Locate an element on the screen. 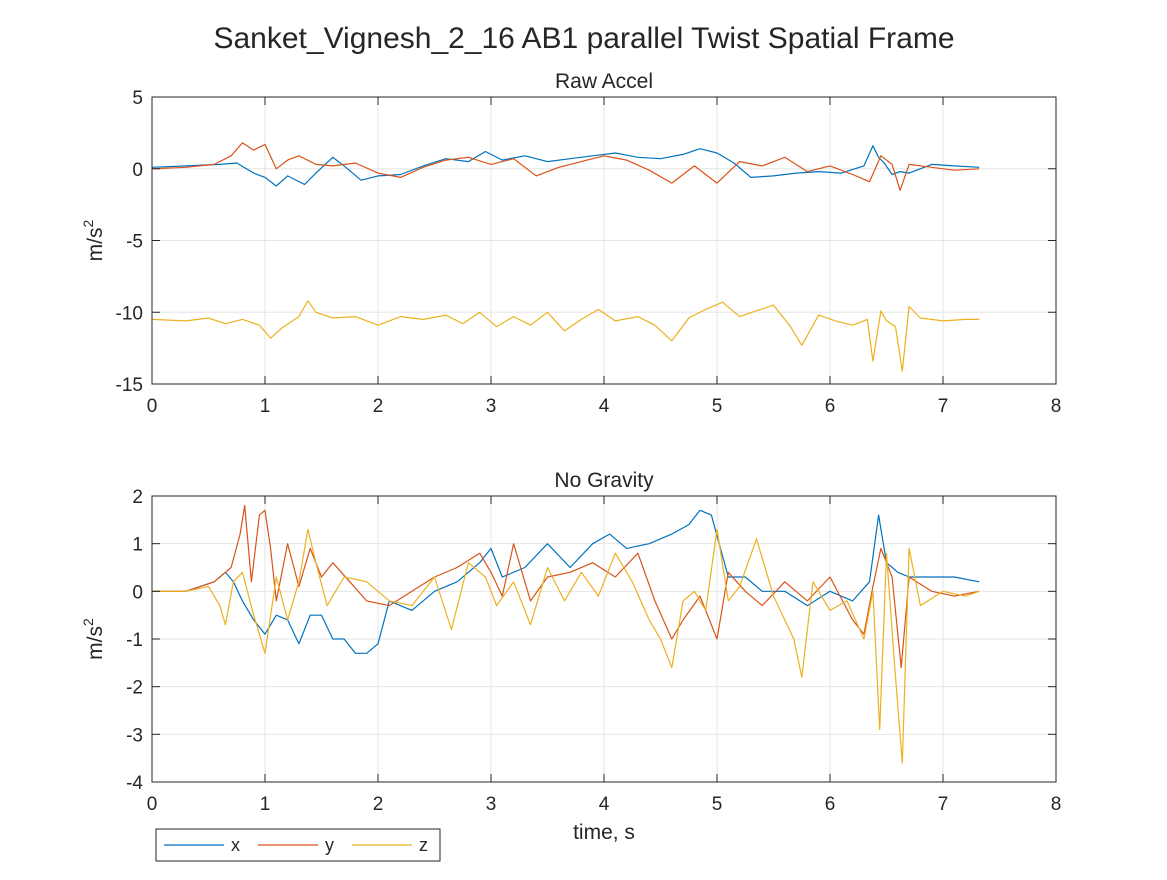 The image size is (1167, 880). legend: x y z is located at coordinates (298, 845).